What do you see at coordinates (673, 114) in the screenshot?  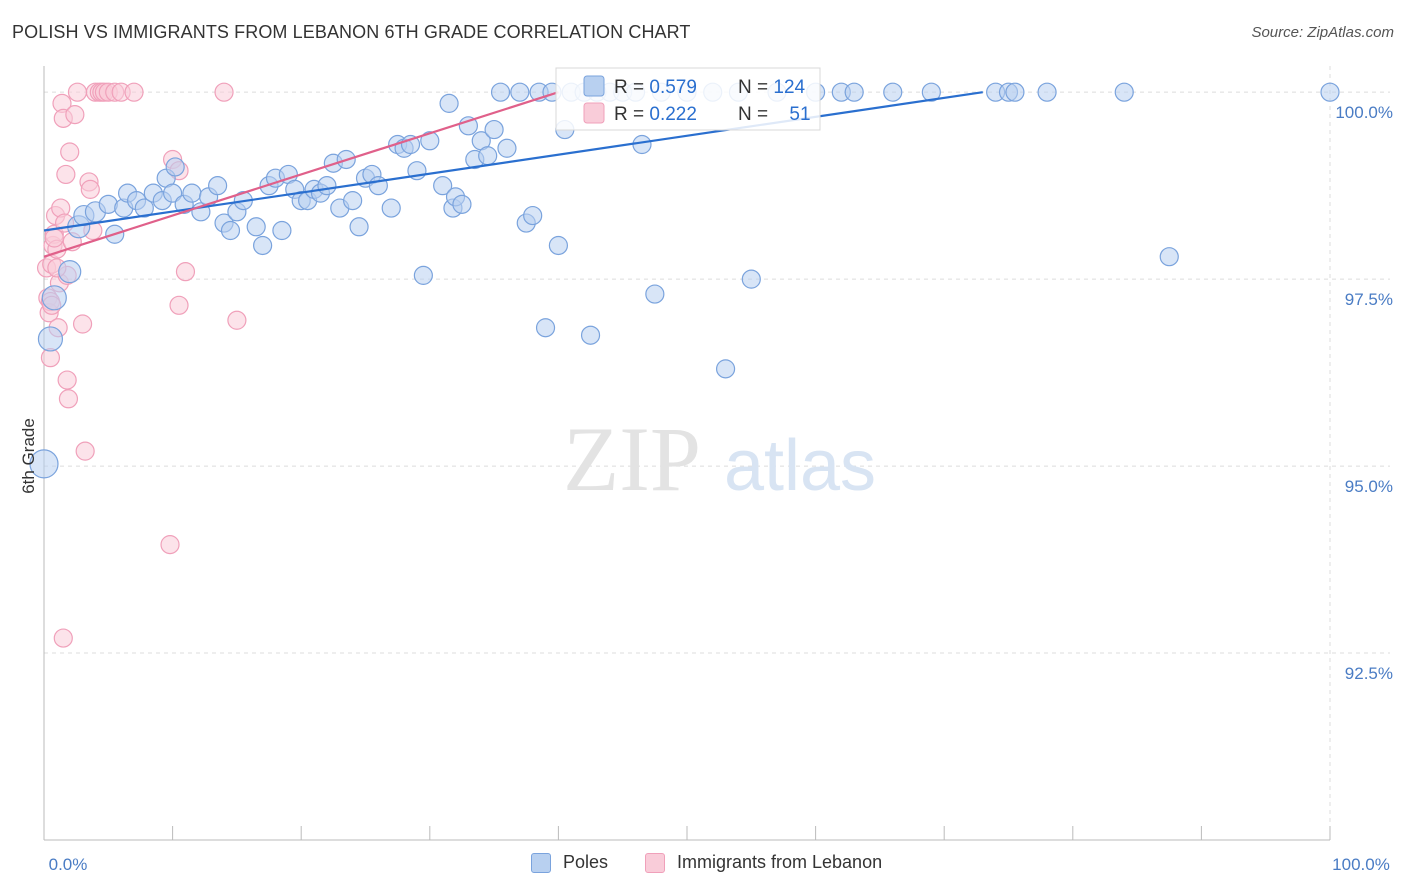 I see `legend-lebanon-r-value: 0.222` at bounding box center [673, 114].